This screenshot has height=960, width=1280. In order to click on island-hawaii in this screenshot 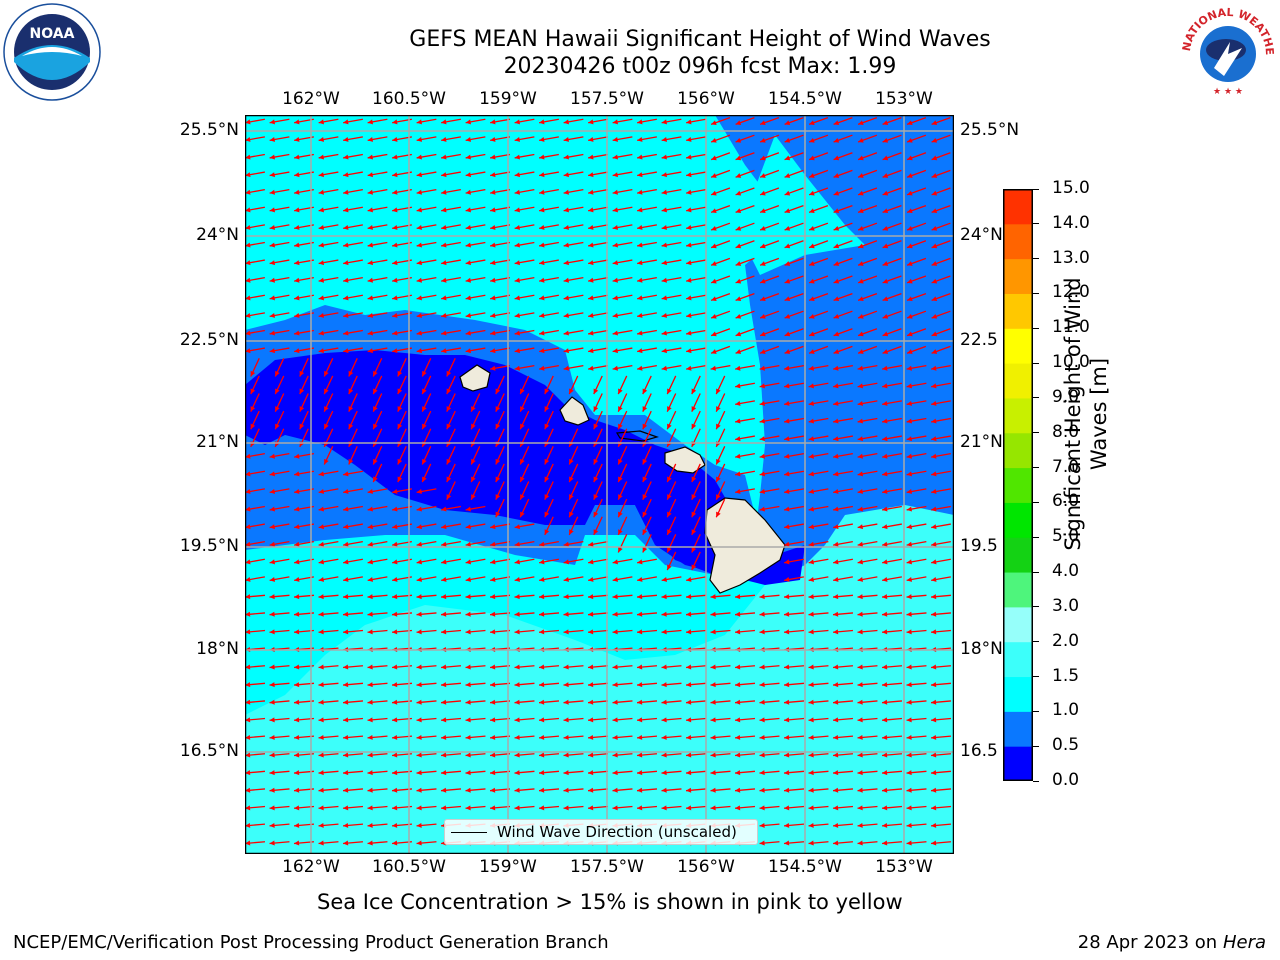, I will do `click(745, 545)`.